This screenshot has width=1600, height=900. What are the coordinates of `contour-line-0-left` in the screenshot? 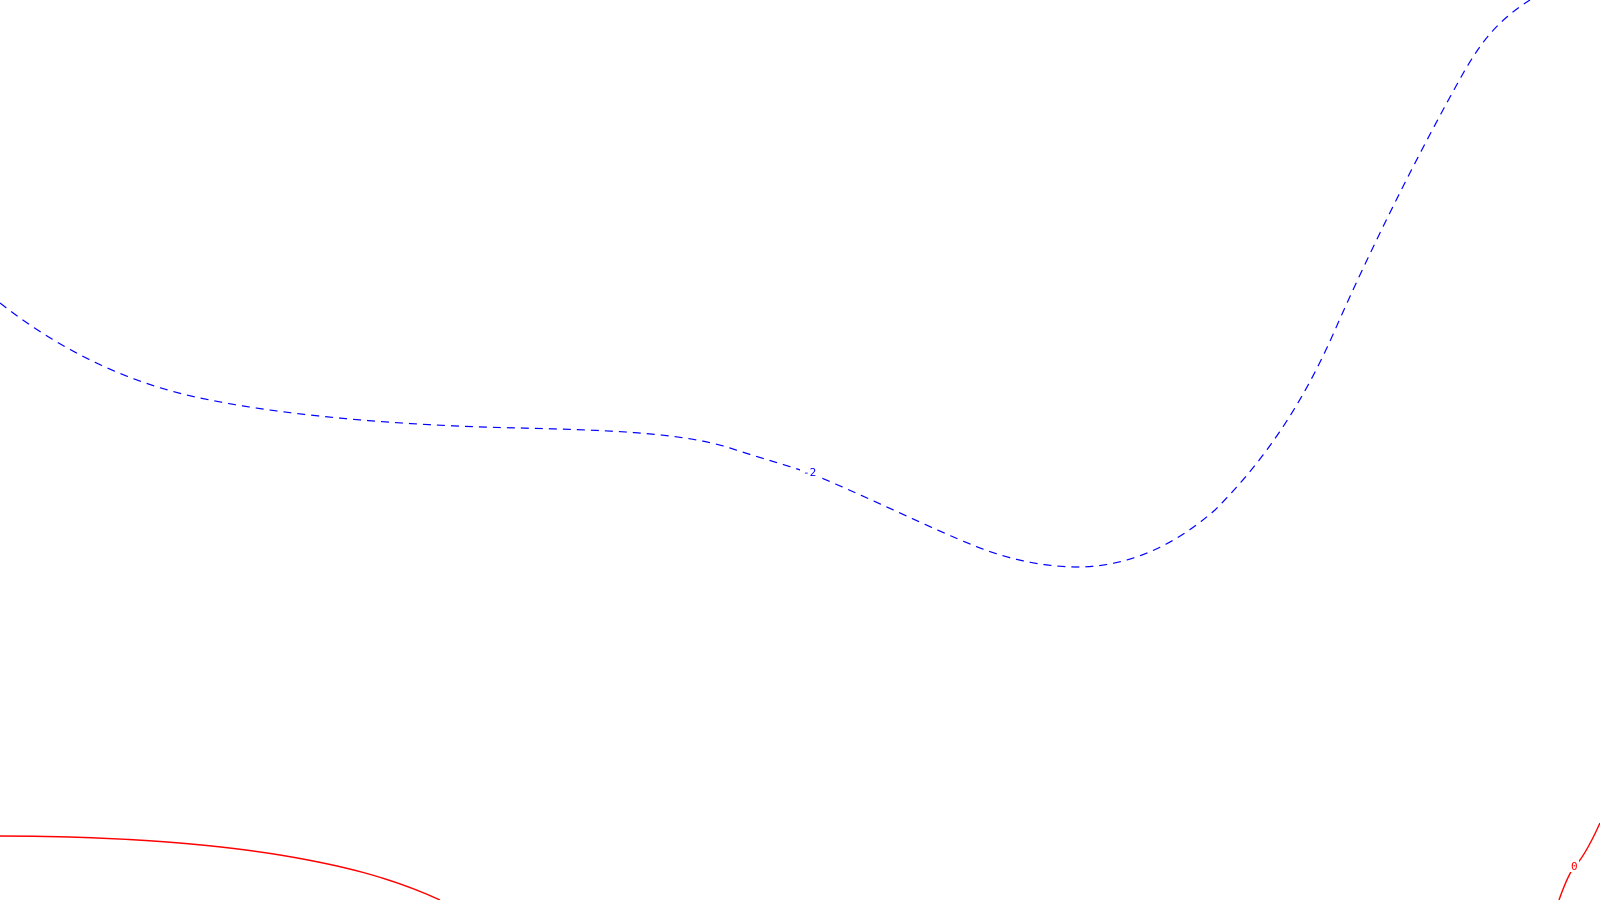 It's located at (220, 867).